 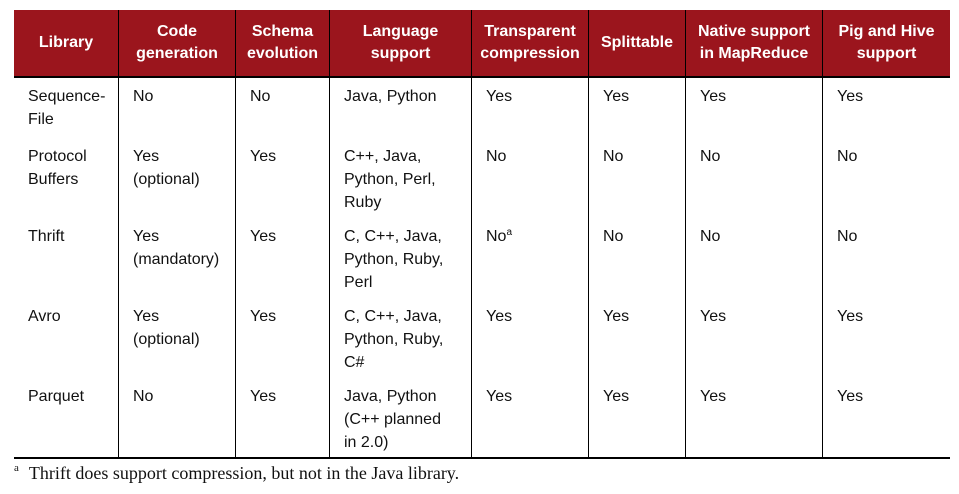 What do you see at coordinates (66, 418) in the screenshot?
I see `cell-library: Parquet` at bounding box center [66, 418].